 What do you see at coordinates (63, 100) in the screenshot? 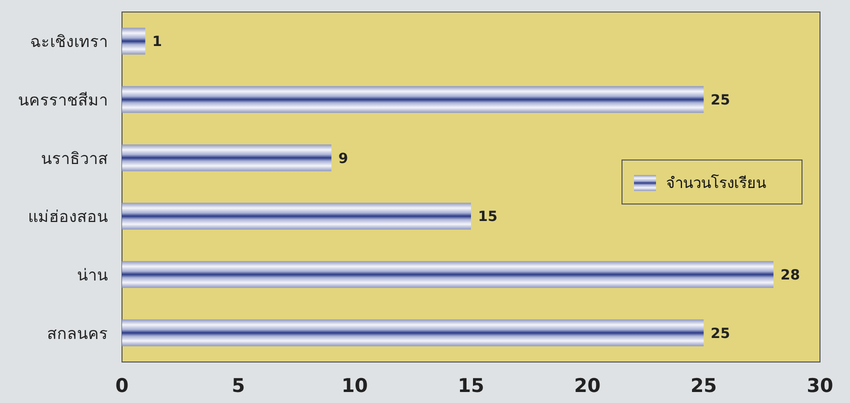
I see `y-tick-label: นครราชสีมา` at bounding box center [63, 100].